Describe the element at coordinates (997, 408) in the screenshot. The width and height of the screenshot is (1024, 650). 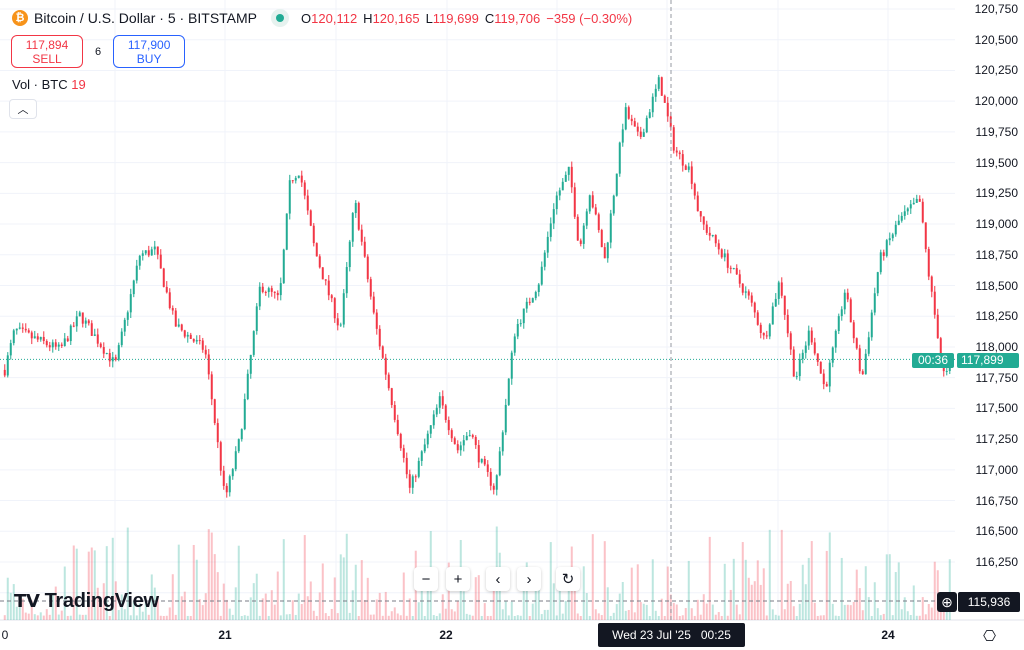
I see `price-tick: 117,500` at that location.